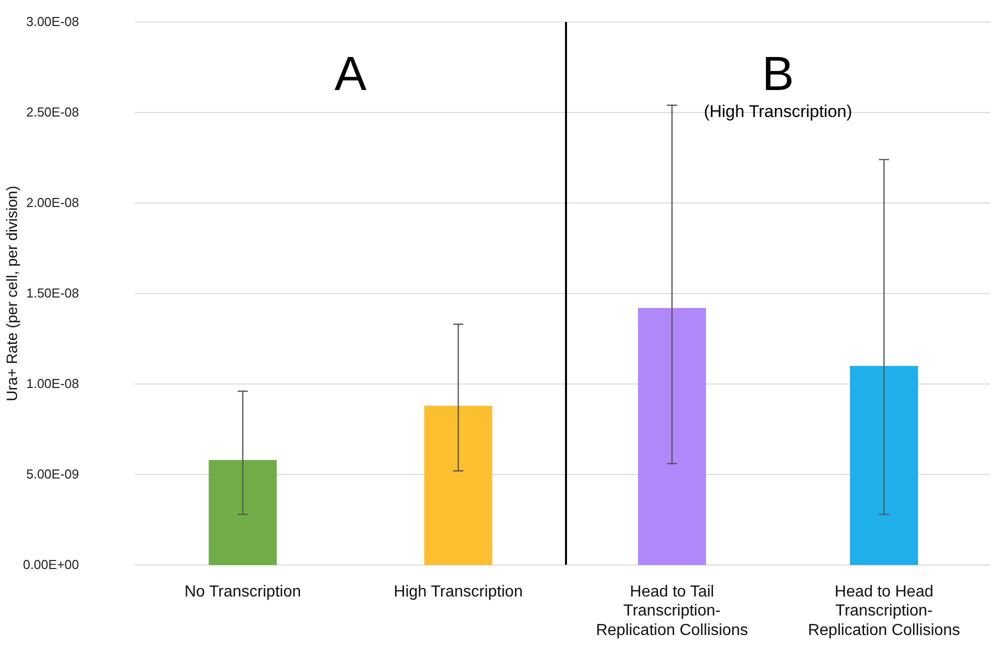 The image size is (994, 661). I want to click on x-tick-label: High Transcription, so click(458, 591).